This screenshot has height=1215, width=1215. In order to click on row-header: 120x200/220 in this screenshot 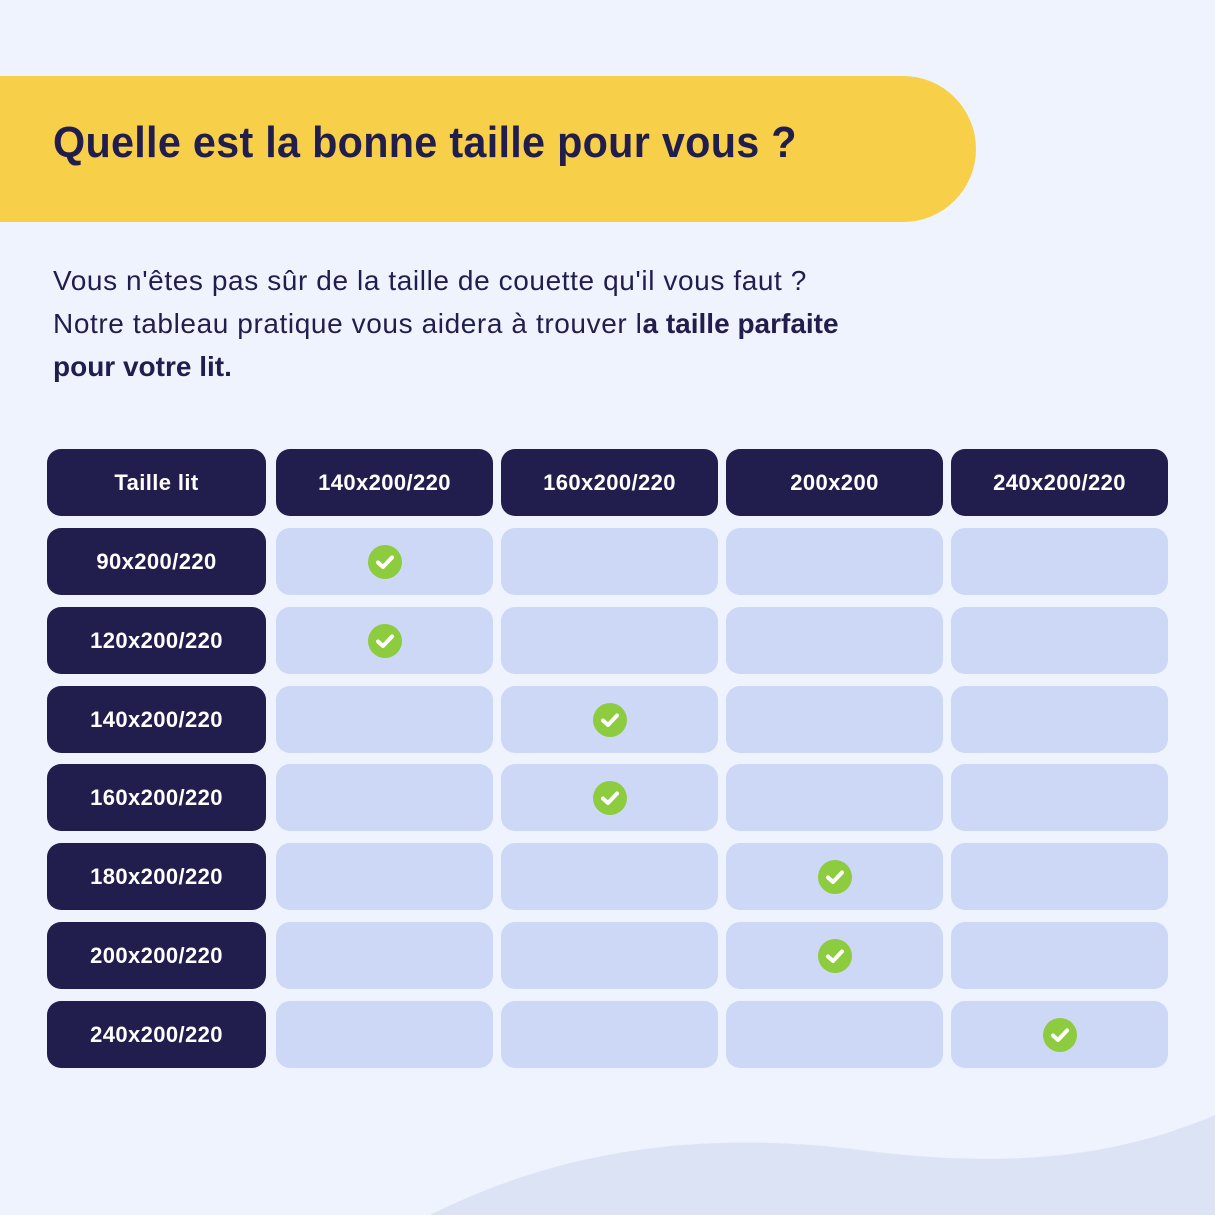, I will do `click(156, 640)`.